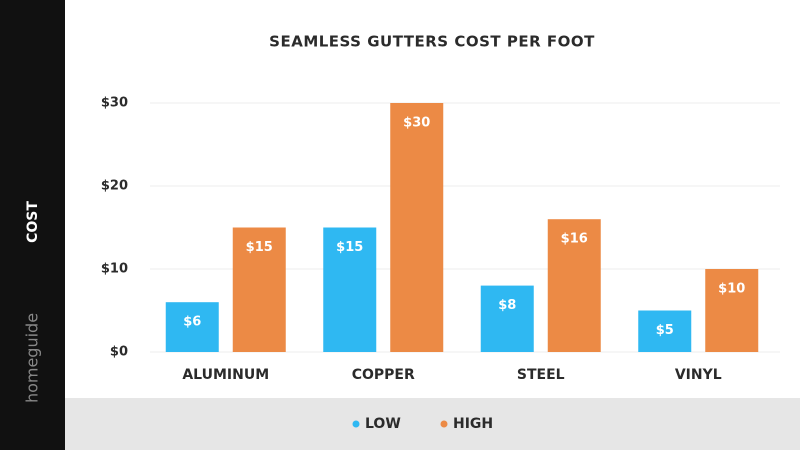 Image resolution: width=800 pixels, height=454 pixels. What do you see at coordinates (416, 123) in the screenshot?
I see `value-label: $30` at bounding box center [416, 123].